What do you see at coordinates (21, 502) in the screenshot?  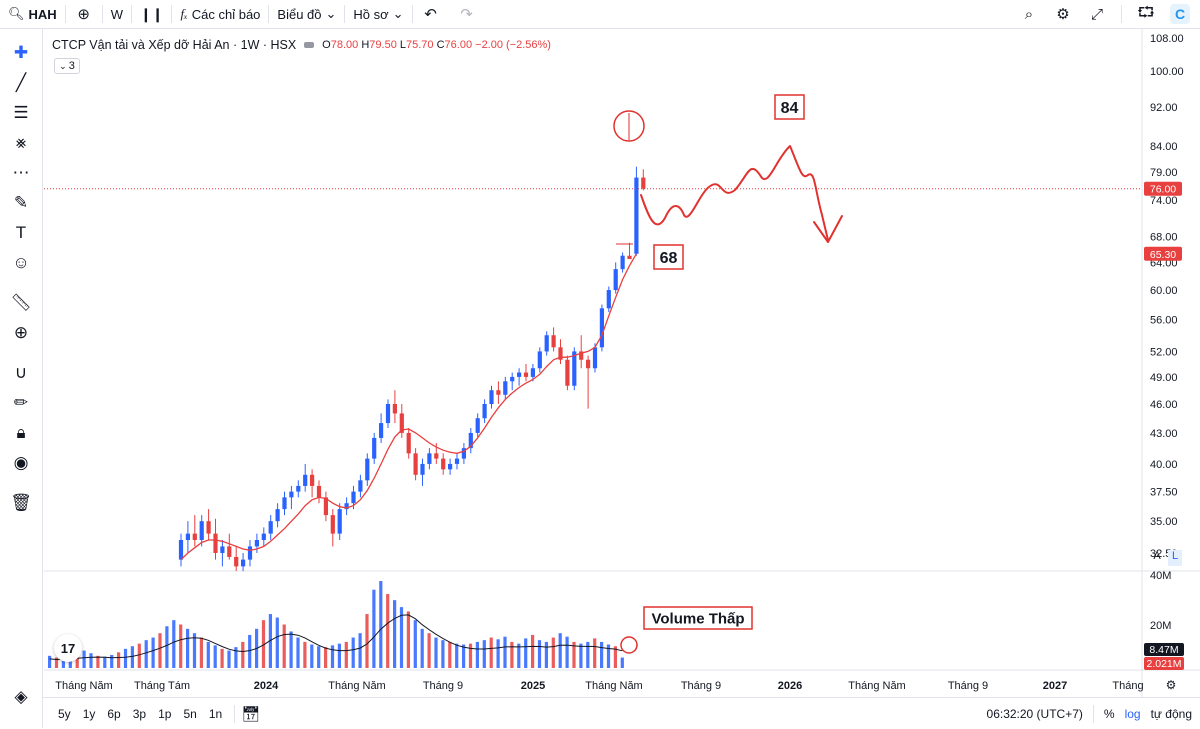 I see `trash-icon: 🗑︎` at bounding box center [21, 502].